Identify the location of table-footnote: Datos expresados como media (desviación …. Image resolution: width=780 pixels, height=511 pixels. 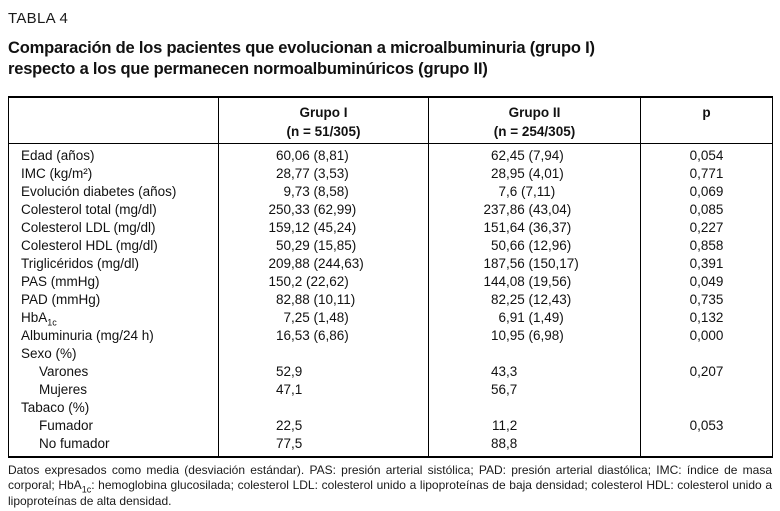
(390, 486).